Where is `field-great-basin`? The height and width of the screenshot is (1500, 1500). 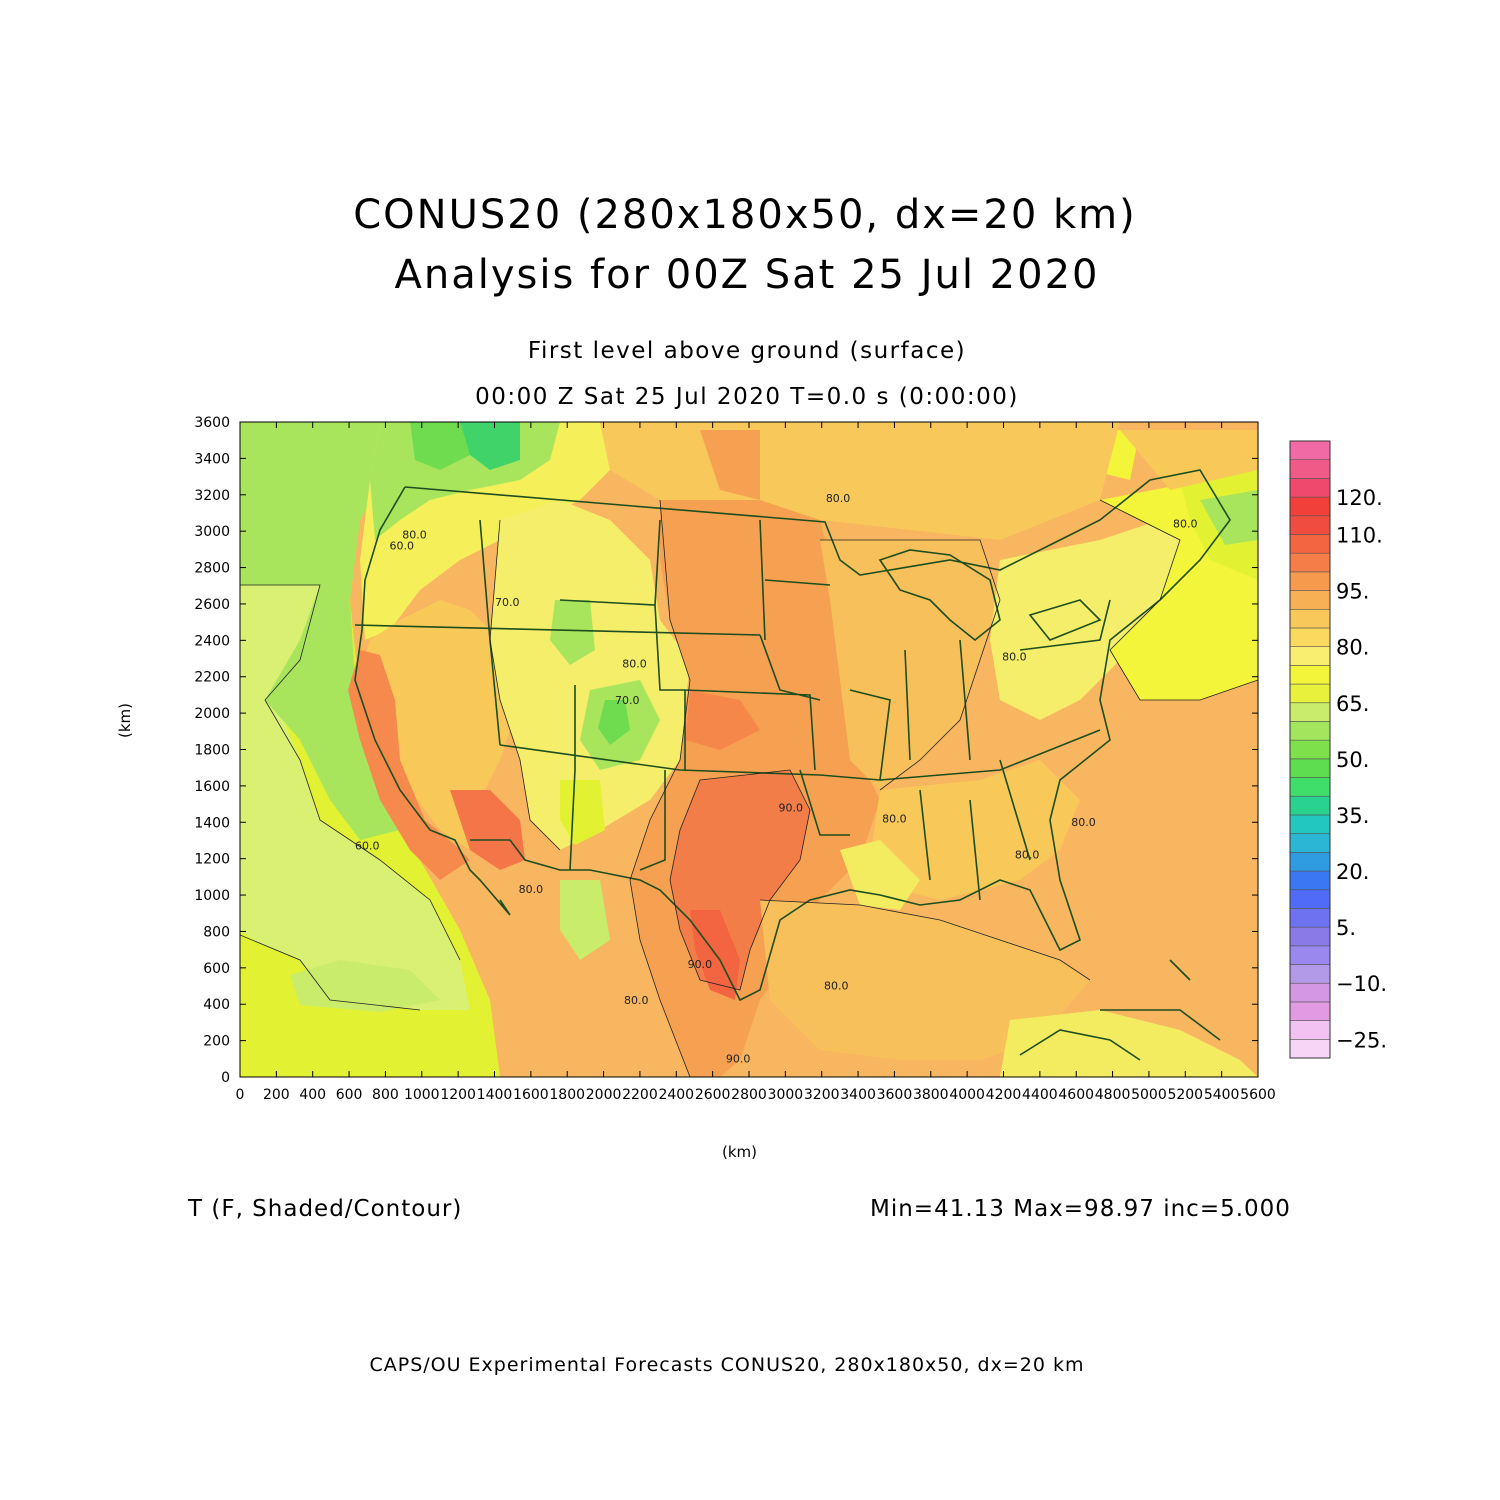 field-great-basin is located at coordinates (437, 725).